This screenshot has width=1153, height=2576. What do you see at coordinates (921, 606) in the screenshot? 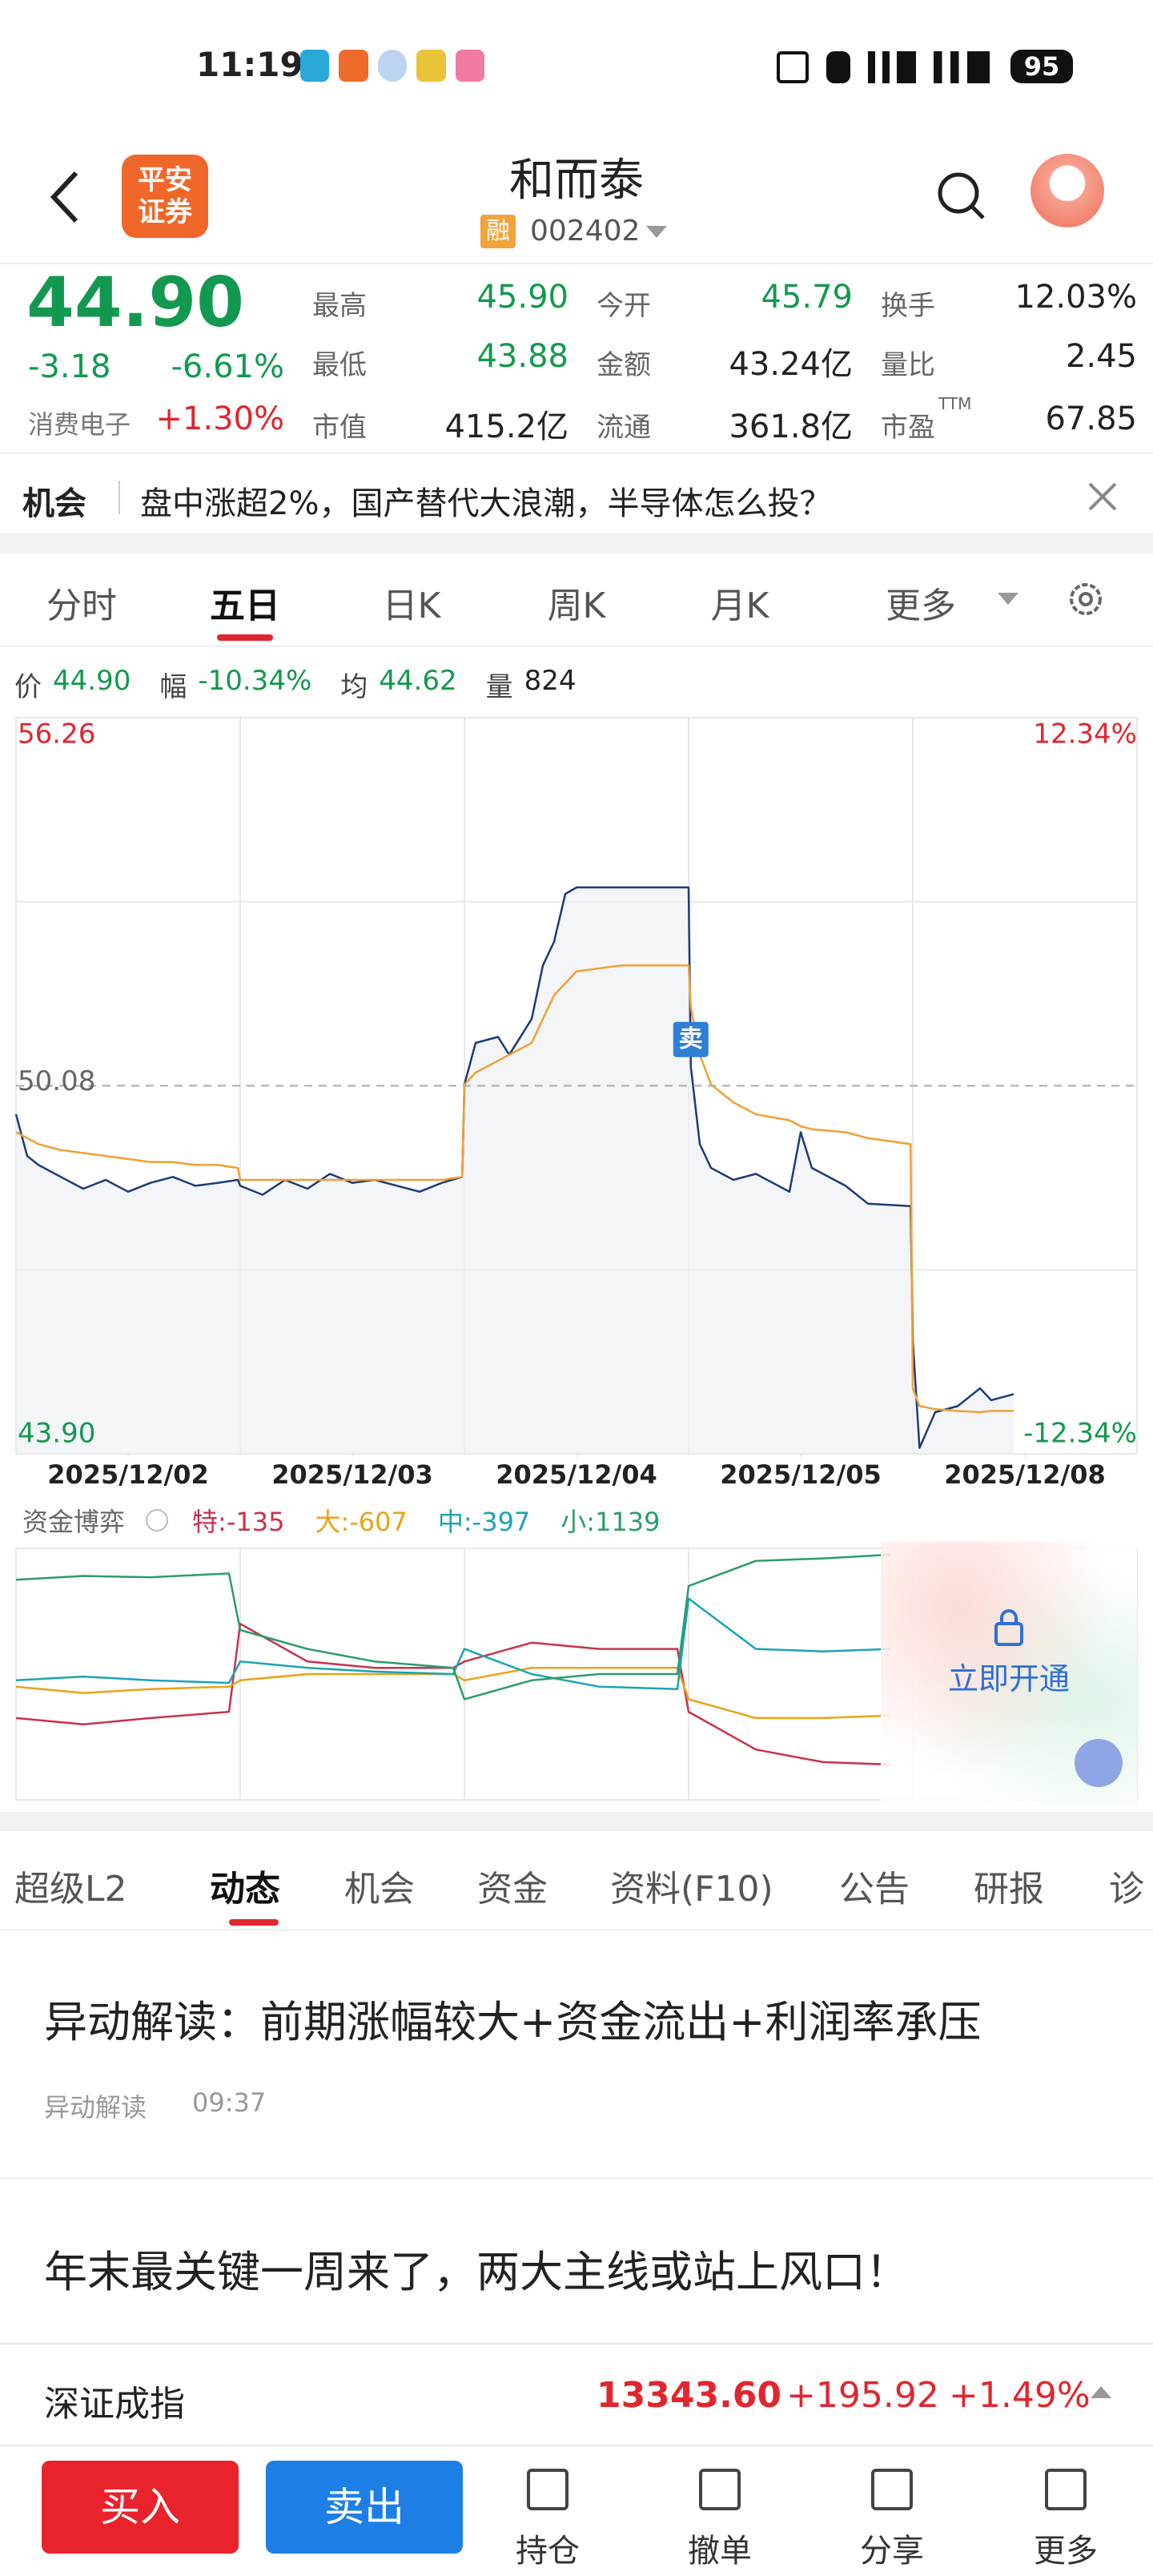
I see `chart-tab: 更多` at bounding box center [921, 606].